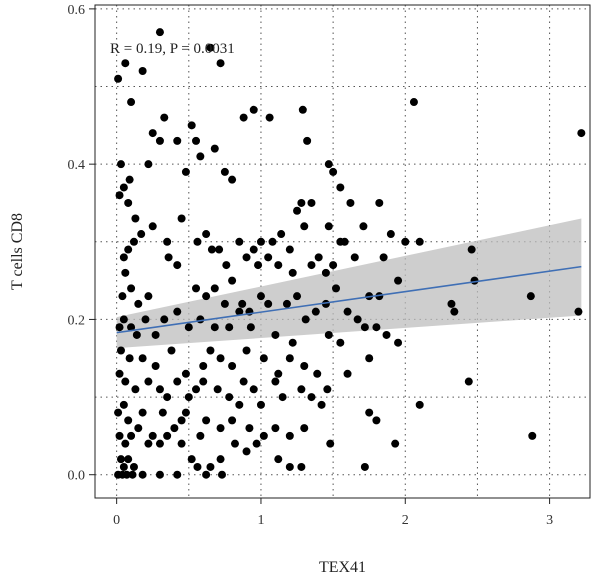 The height and width of the screenshot is (580, 600). I want to click on y-tick-label: 0.0, so click(77, 476).